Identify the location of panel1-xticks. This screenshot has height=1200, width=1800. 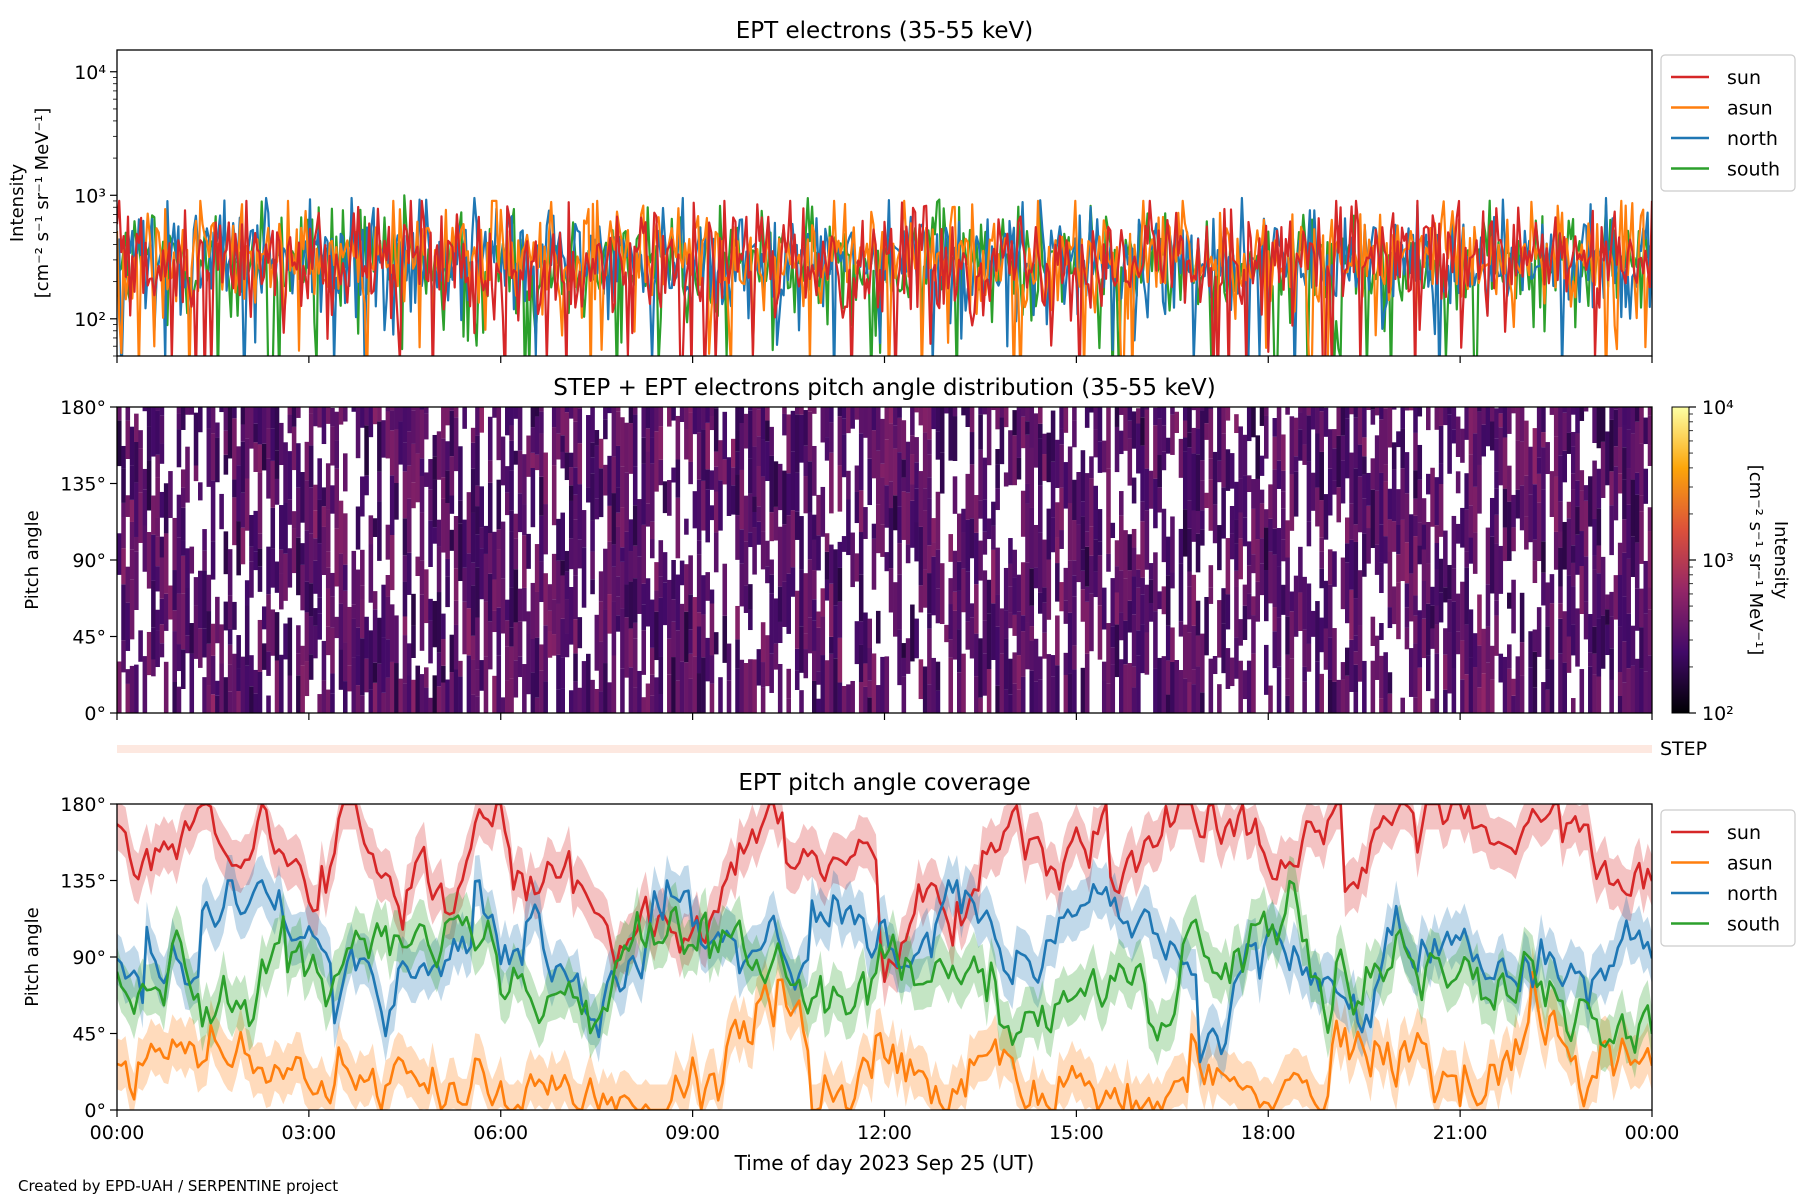
(884, 359).